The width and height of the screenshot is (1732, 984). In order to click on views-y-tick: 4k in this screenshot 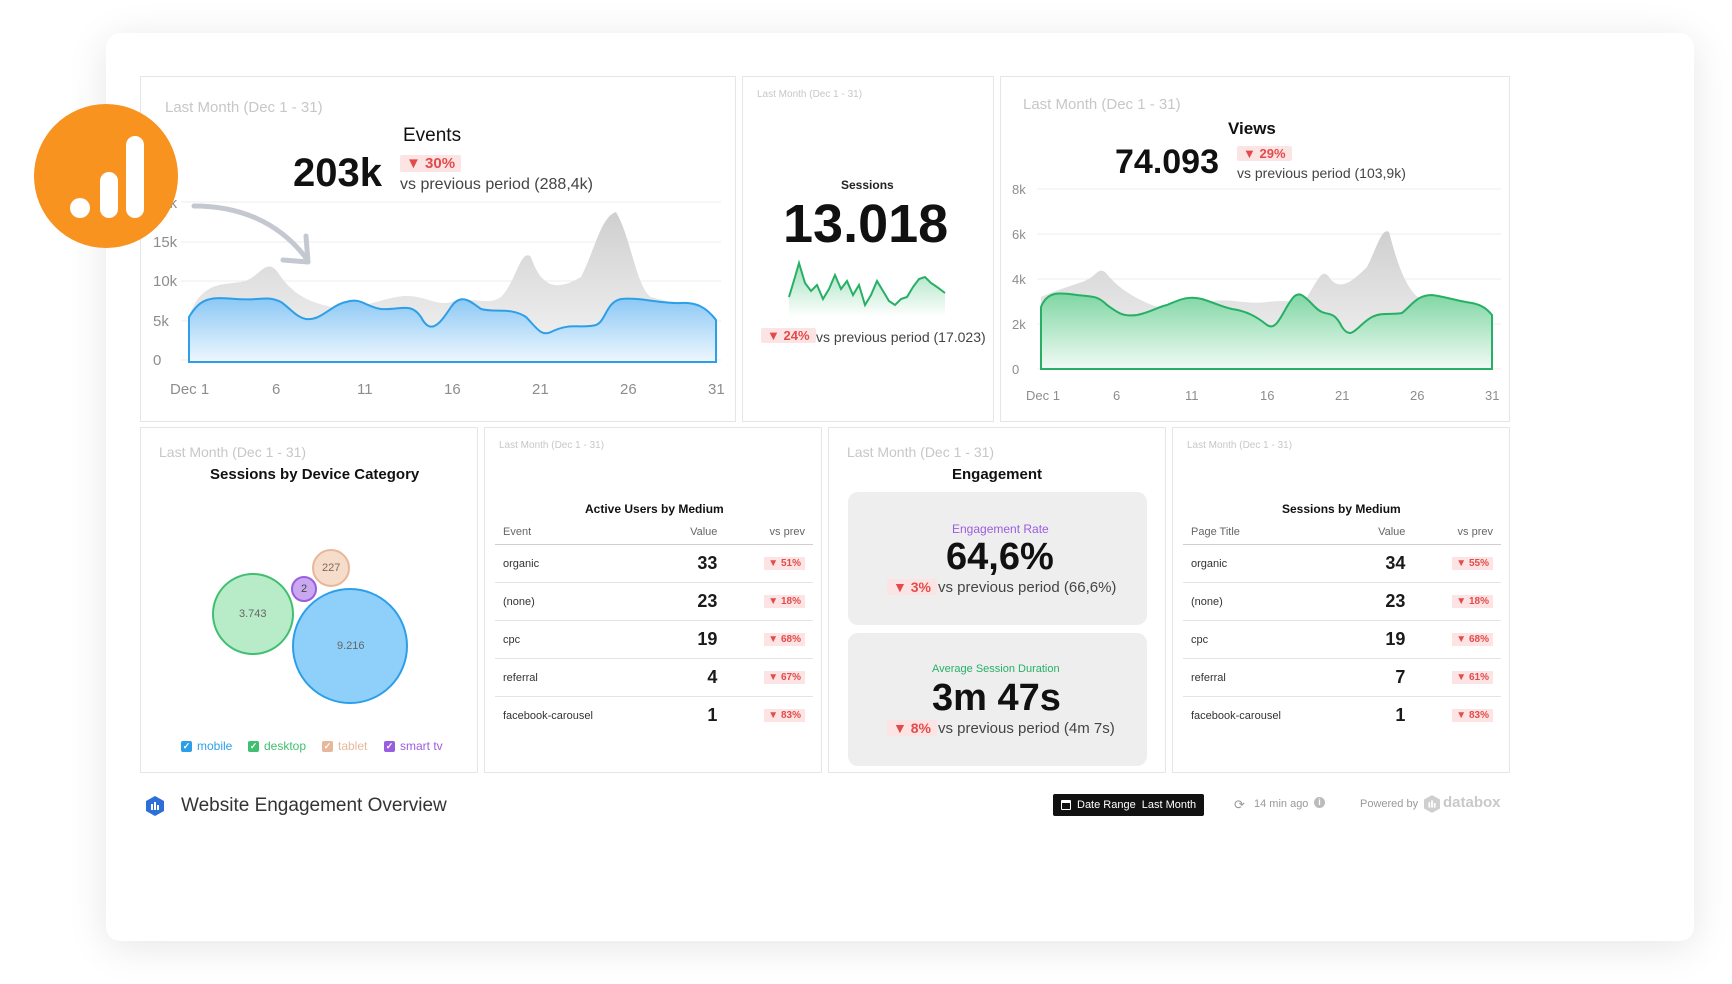, I will do `click(1019, 279)`.